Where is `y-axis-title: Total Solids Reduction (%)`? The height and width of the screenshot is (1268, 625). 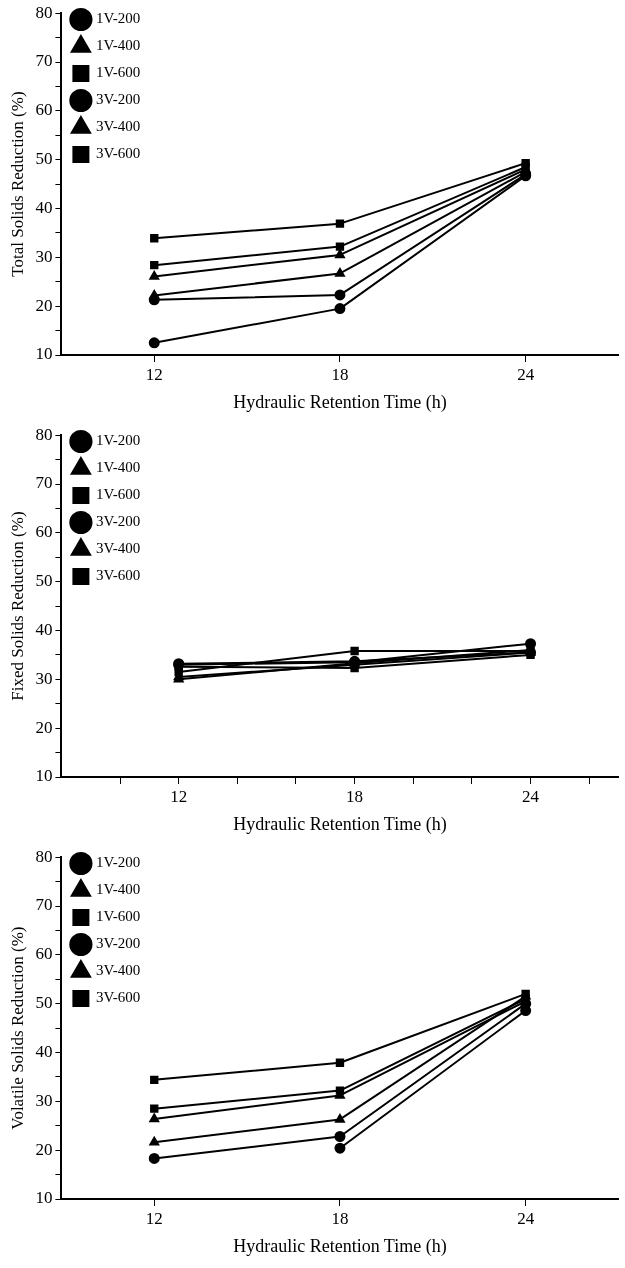 y-axis-title: Total Solids Reduction (%) is located at coordinates (17, 184).